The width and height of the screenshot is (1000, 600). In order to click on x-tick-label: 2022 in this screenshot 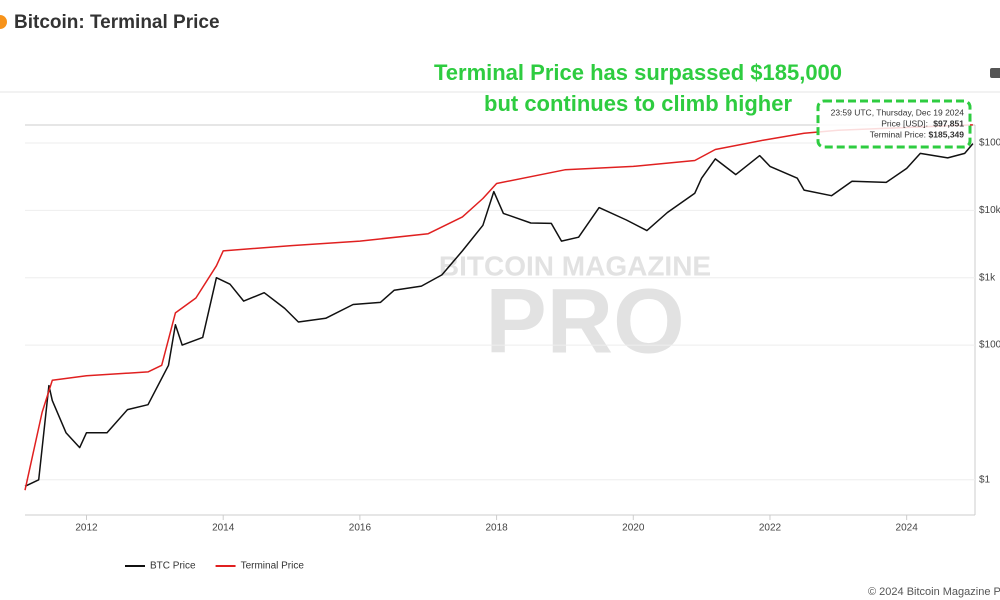, I will do `click(770, 528)`.